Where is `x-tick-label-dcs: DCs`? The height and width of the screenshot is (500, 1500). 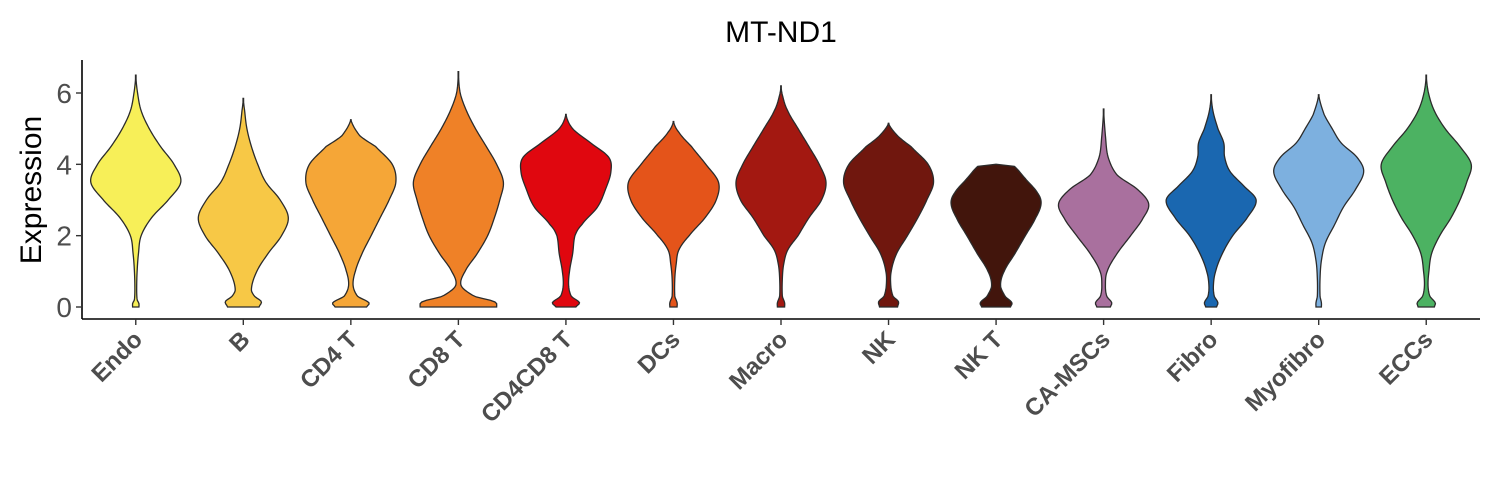
x-tick-label-dcs: DCs is located at coordinates (659, 352).